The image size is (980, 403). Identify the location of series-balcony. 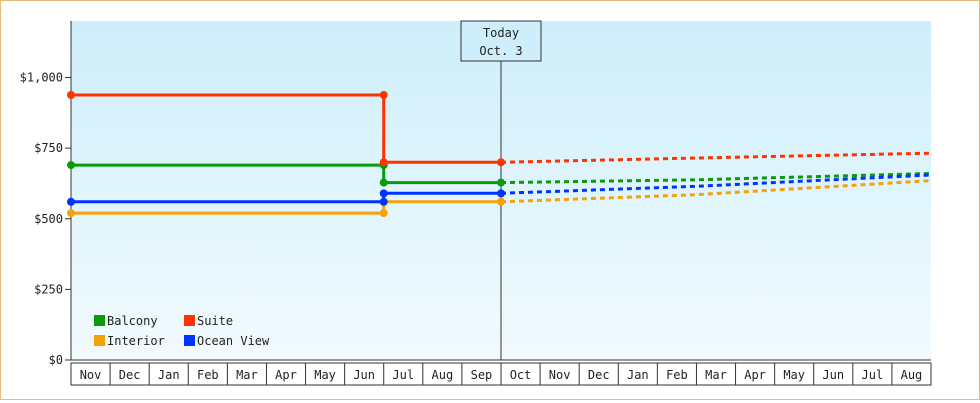
(499, 174).